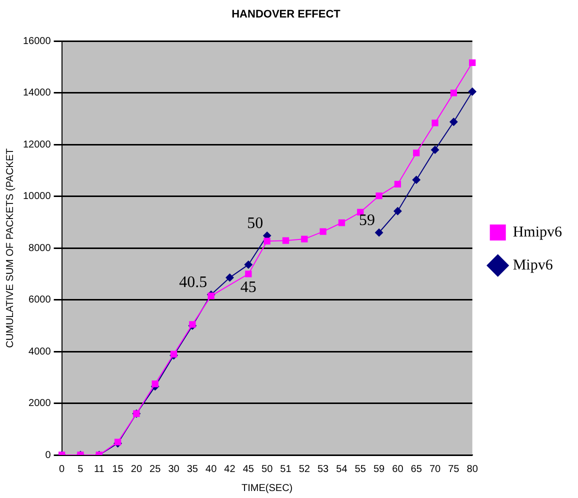  Describe the element at coordinates (40, 352) in the screenshot. I see `y-tick-label: 4000` at that location.